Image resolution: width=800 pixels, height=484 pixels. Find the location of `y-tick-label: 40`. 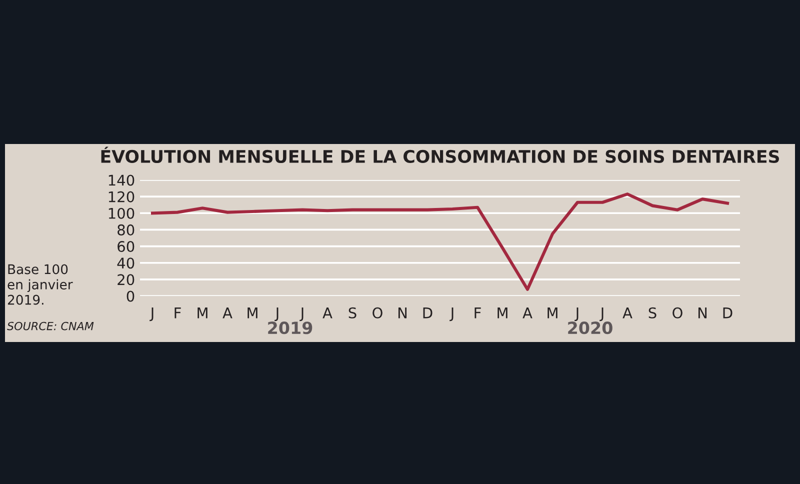

y-tick-label: 40 is located at coordinates (125, 263).